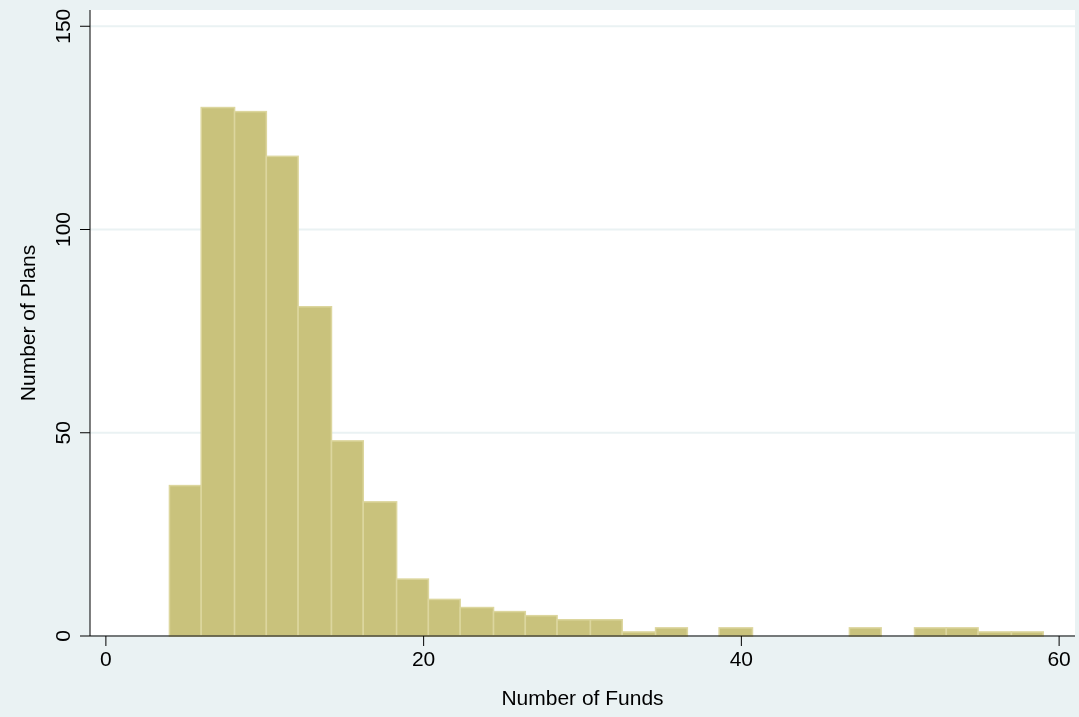 The image size is (1079, 717). What do you see at coordinates (62, 26) in the screenshot?
I see `y-tick-label: 150` at bounding box center [62, 26].